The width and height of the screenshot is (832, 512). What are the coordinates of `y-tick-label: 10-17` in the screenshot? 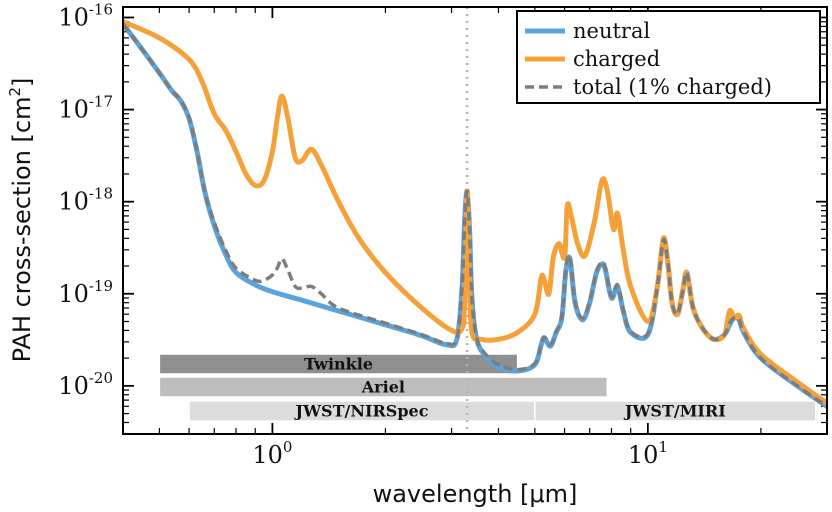 It's located at (85, 108).